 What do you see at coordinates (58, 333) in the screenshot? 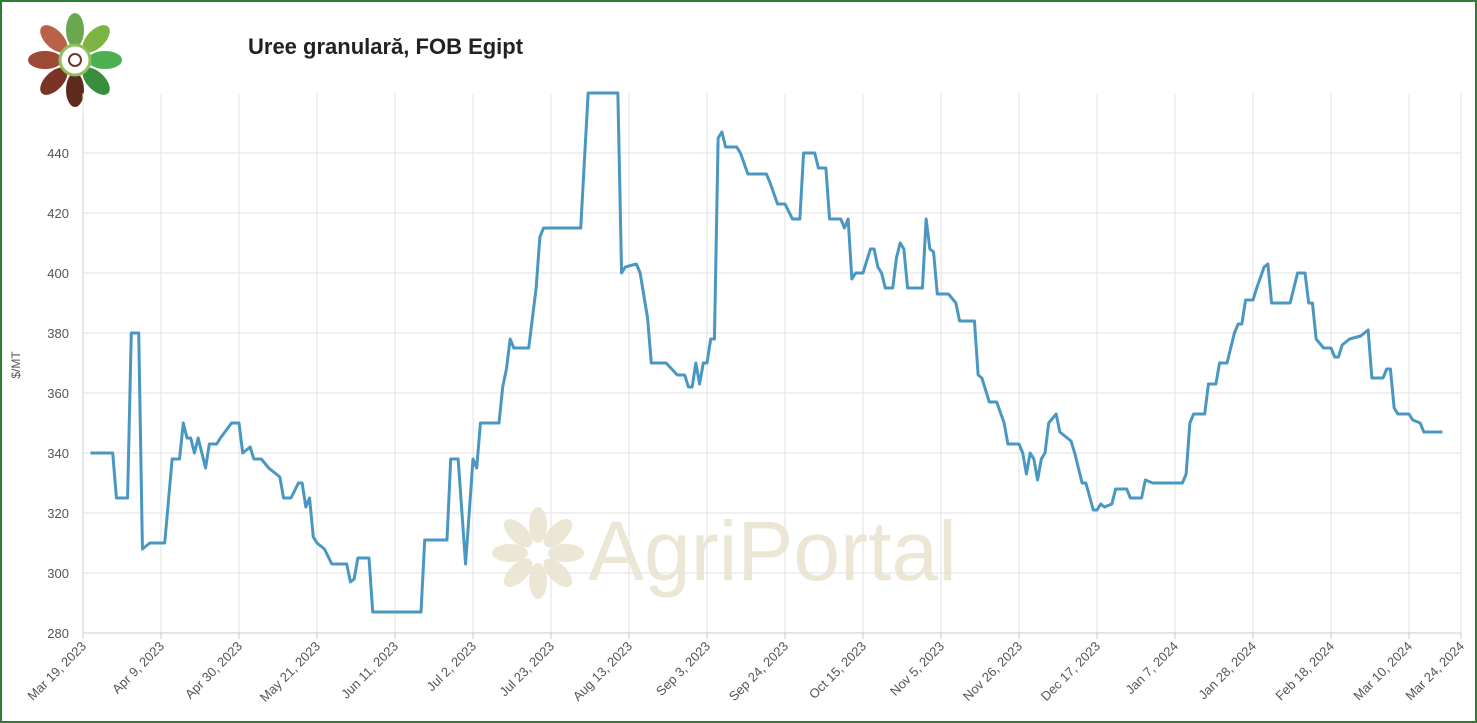
I see `y-tick-label: 380` at bounding box center [58, 333].